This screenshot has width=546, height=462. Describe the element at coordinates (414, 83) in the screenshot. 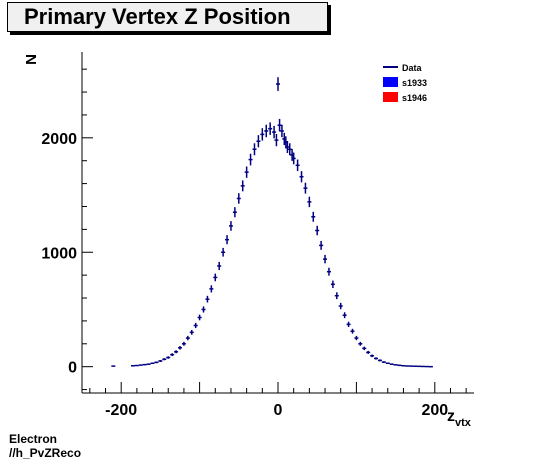

I see `legend-label: s1933` at that location.